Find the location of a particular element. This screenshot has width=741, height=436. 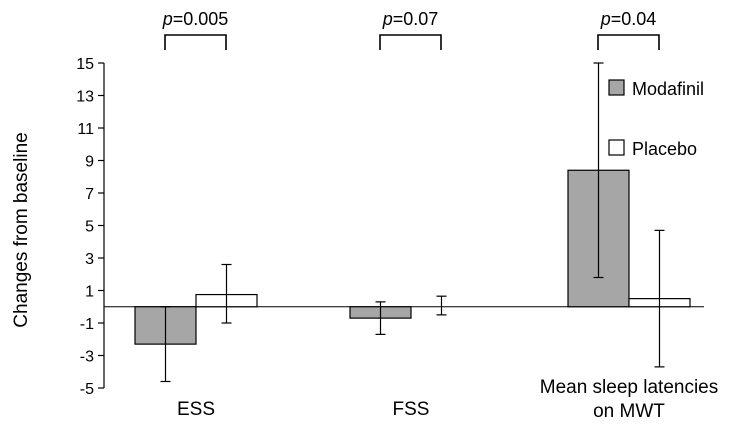

category-label: on MWT is located at coordinates (629, 411).